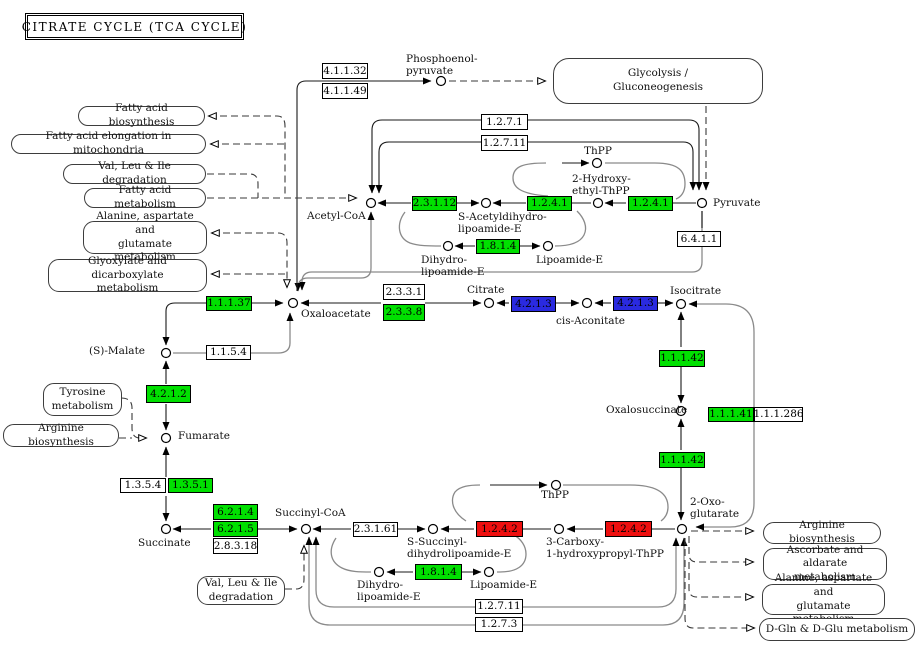 This screenshot has width=922, height=651. I want to click on enzyme-1.8.1.4-bottom: 1.8.1.4, so click(438, 572).